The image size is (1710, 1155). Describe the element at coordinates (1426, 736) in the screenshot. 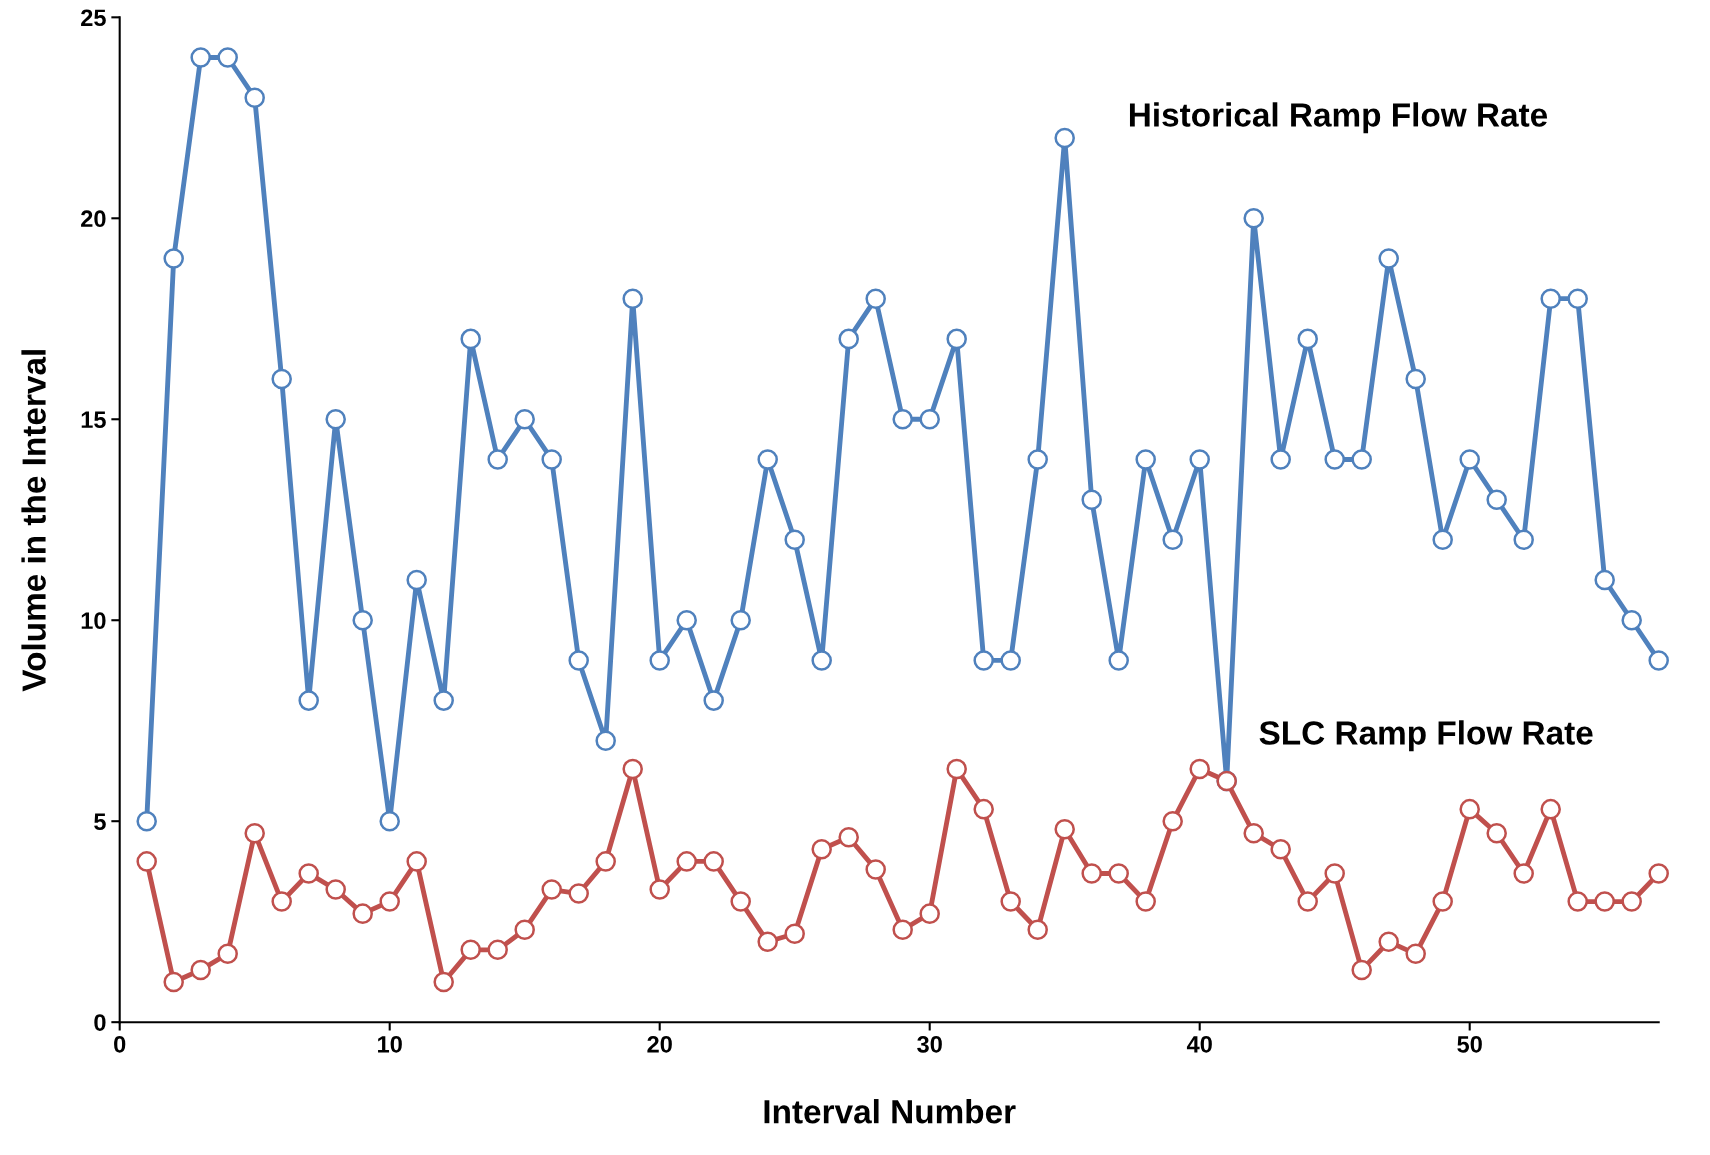

I see `series-label: SLC Ramp Flow Rate` at that location.